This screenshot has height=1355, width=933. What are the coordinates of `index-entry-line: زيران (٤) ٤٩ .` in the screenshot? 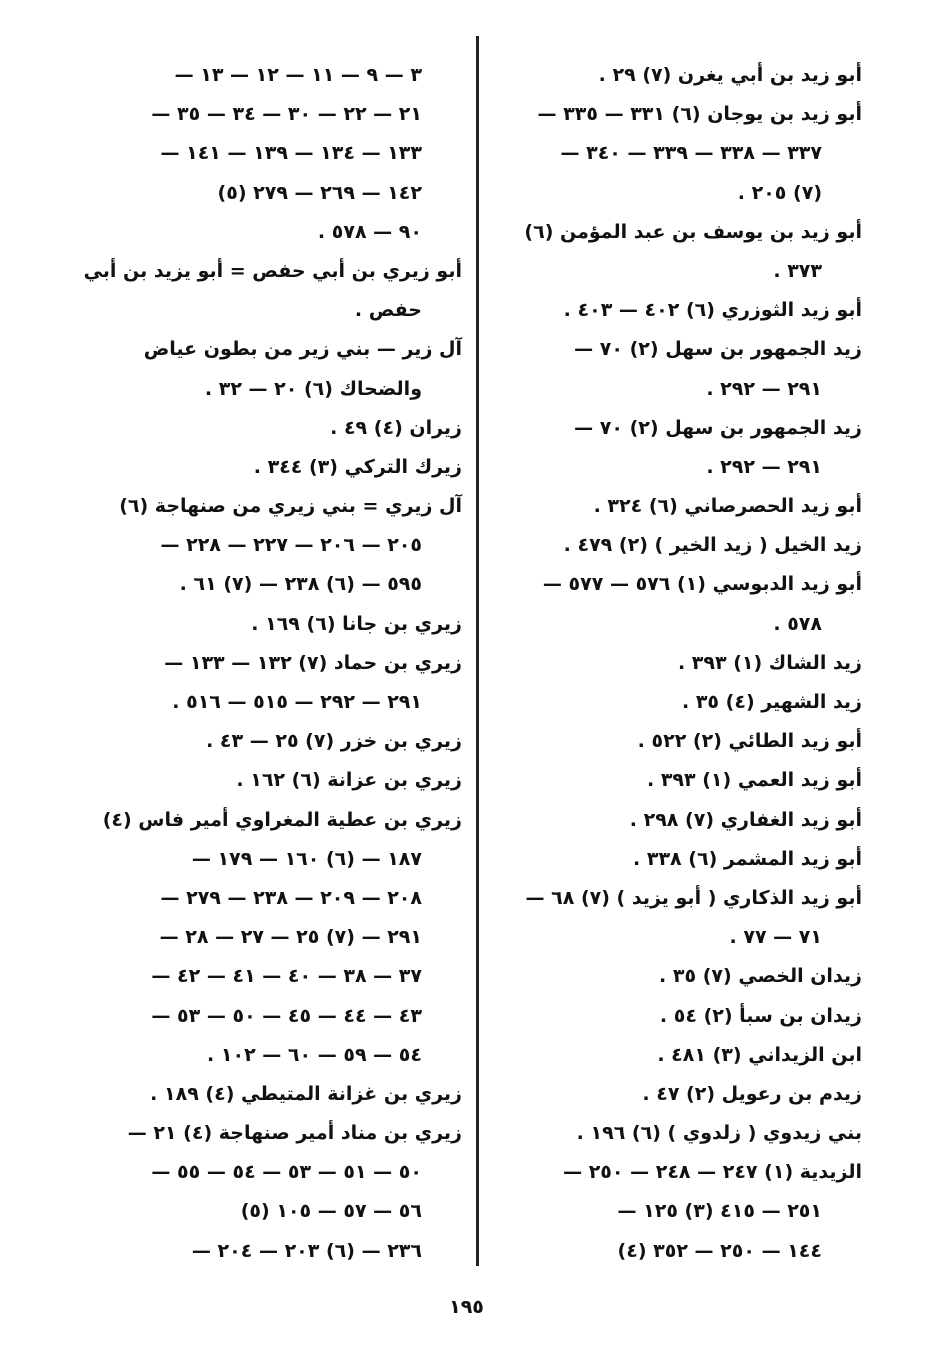 It's located at (396, 427).